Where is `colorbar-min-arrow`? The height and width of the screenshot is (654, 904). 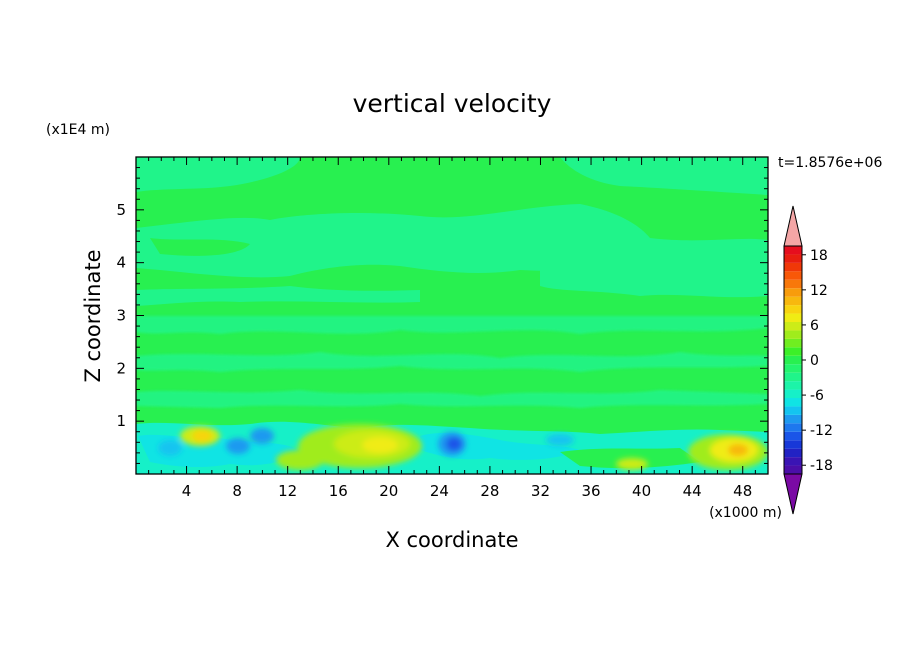 colorbar-min-arrow is located at coordinates (793, 494).